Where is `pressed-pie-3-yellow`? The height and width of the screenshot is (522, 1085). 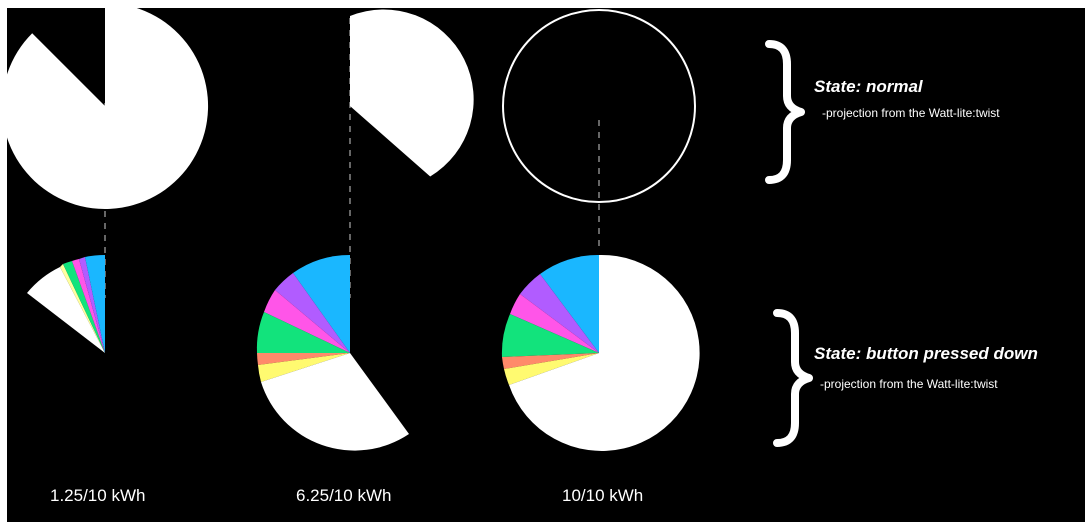
pressed-pie-3-yellow is located at coordinates (551, 369).